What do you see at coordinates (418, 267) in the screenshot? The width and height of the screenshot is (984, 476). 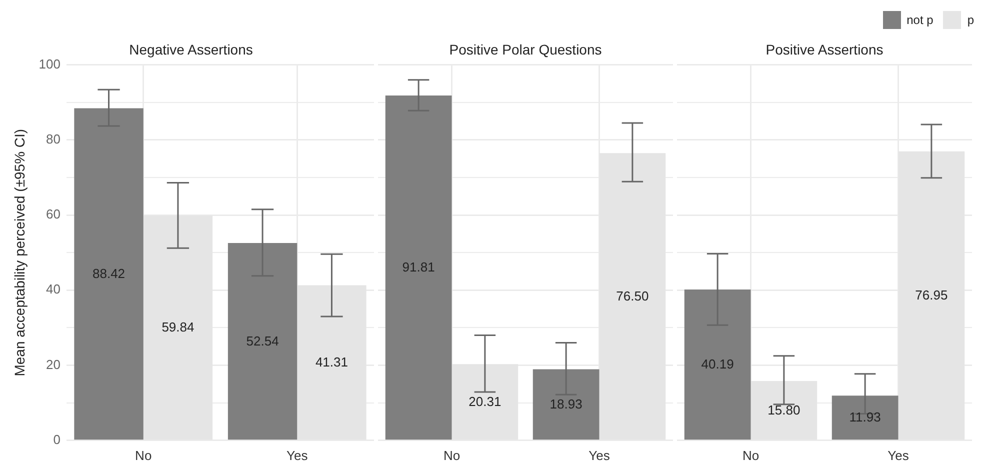 I see `data-label: 91.81` at bounding box center [418, 267].